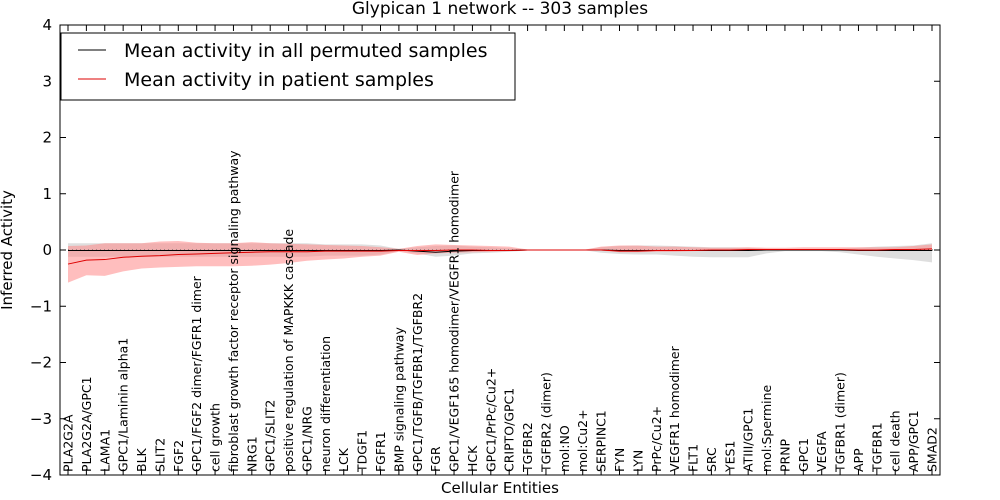 This screenshot has height=500, width=1000. Describe the element at coordinates (454, 321) in the screenshot. I see `category-label: GPC1/VEGF165 homodimer/VEGFR1 homodimer` at that location.